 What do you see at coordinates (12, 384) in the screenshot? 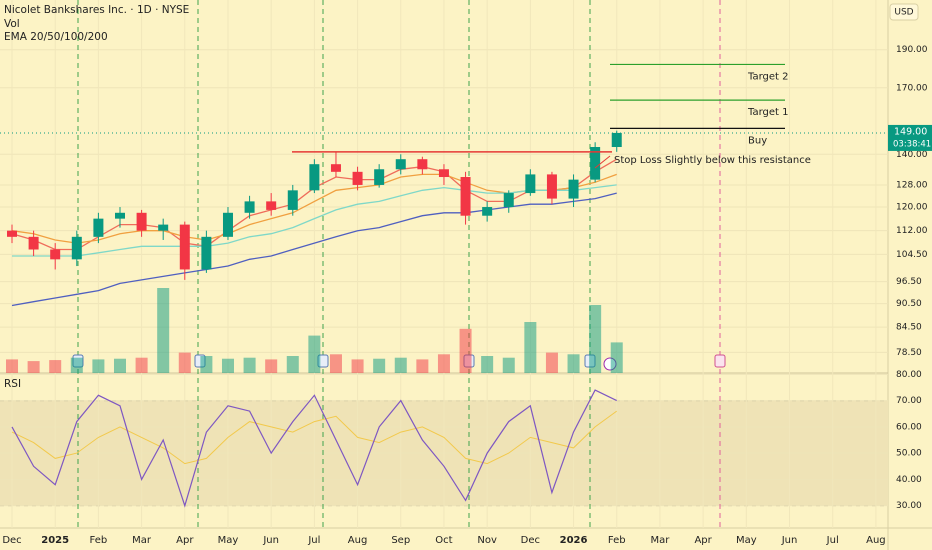
I see `rsi-label: RSI` at bounding box center [12, 384].